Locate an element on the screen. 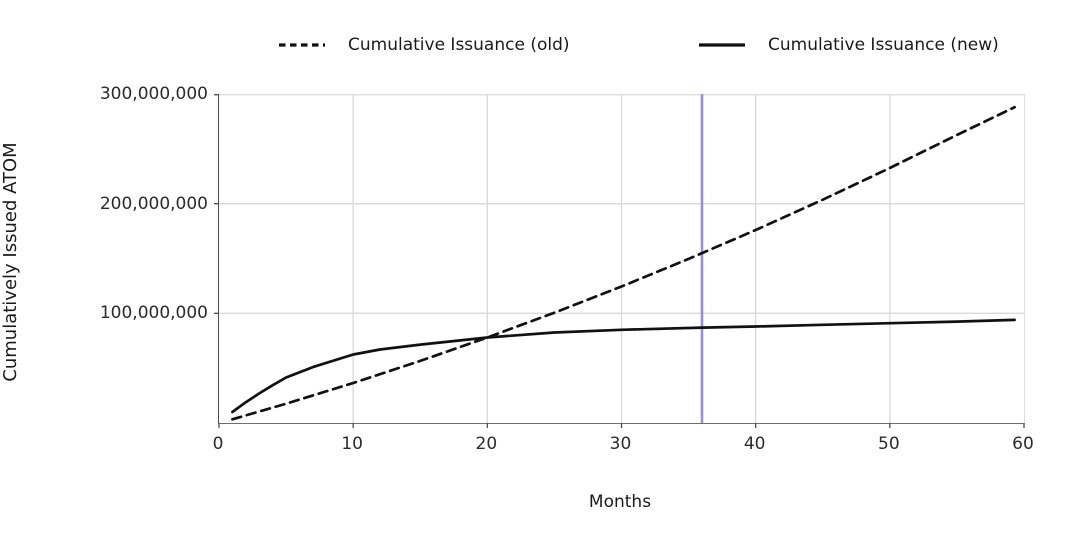 This screenshot has height=544, width=1080. y-tick-label: 300,000,000 is located at coordinates (153, 94).